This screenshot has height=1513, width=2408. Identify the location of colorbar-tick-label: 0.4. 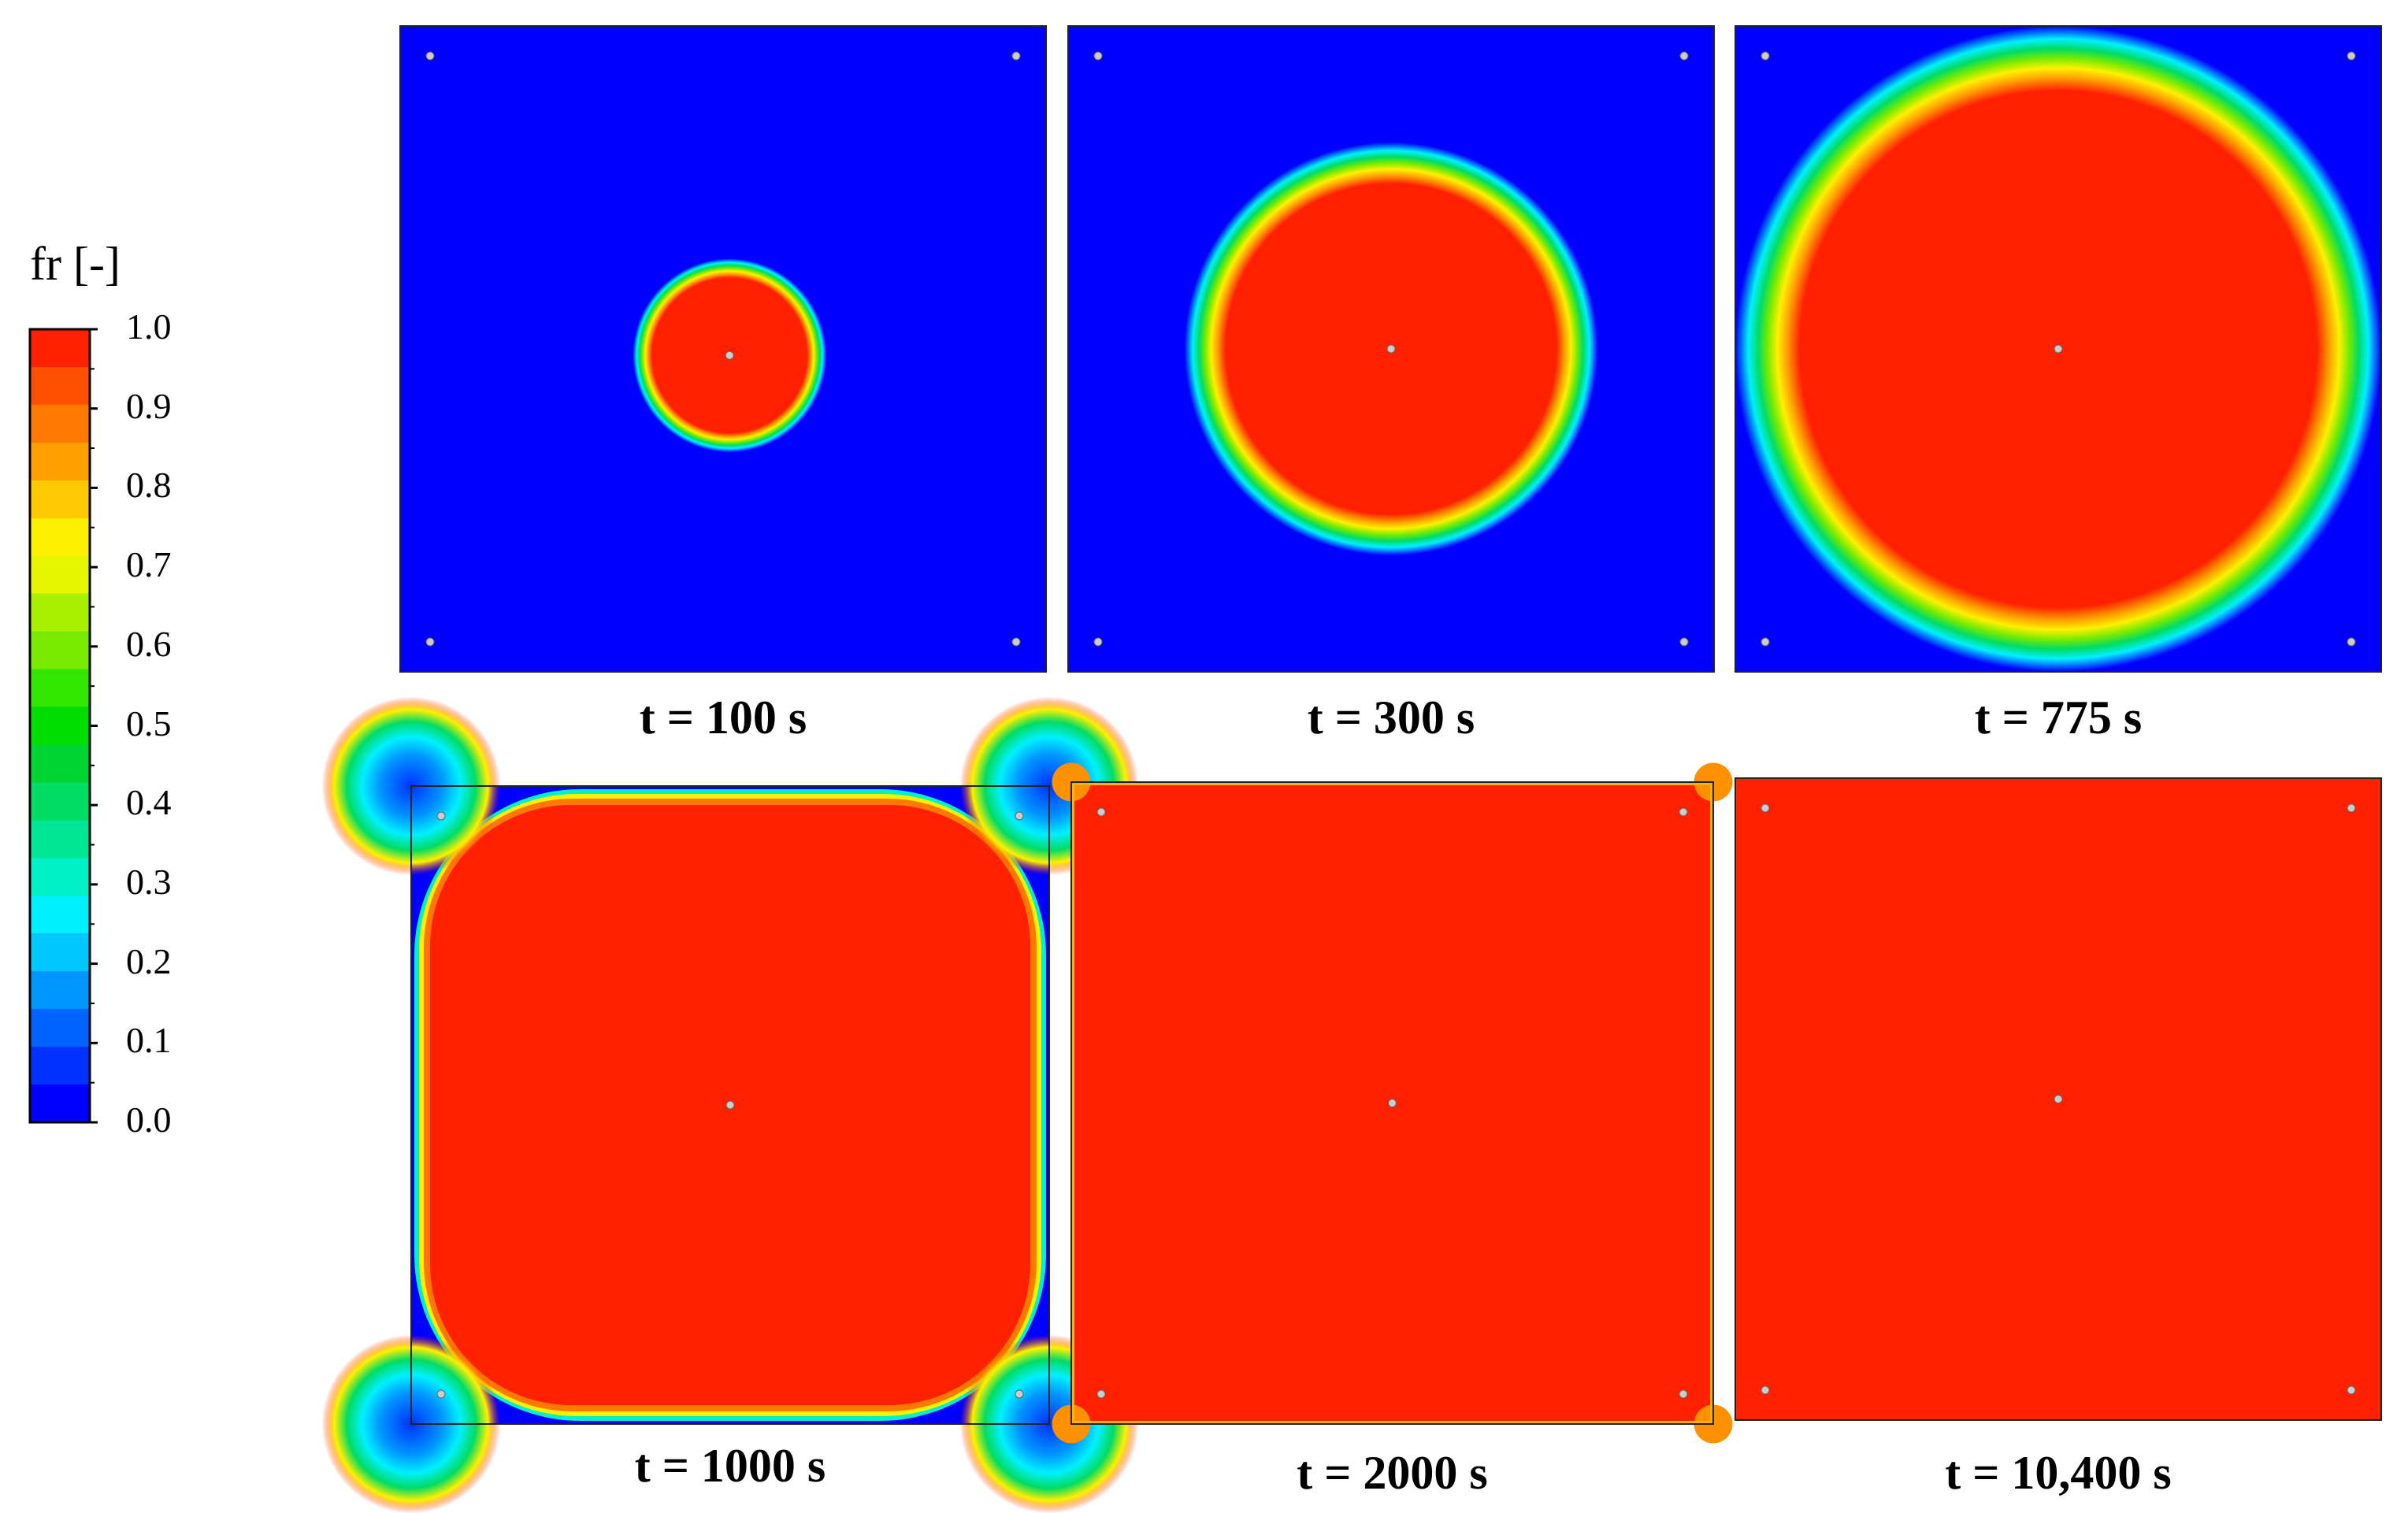
(149, 802).